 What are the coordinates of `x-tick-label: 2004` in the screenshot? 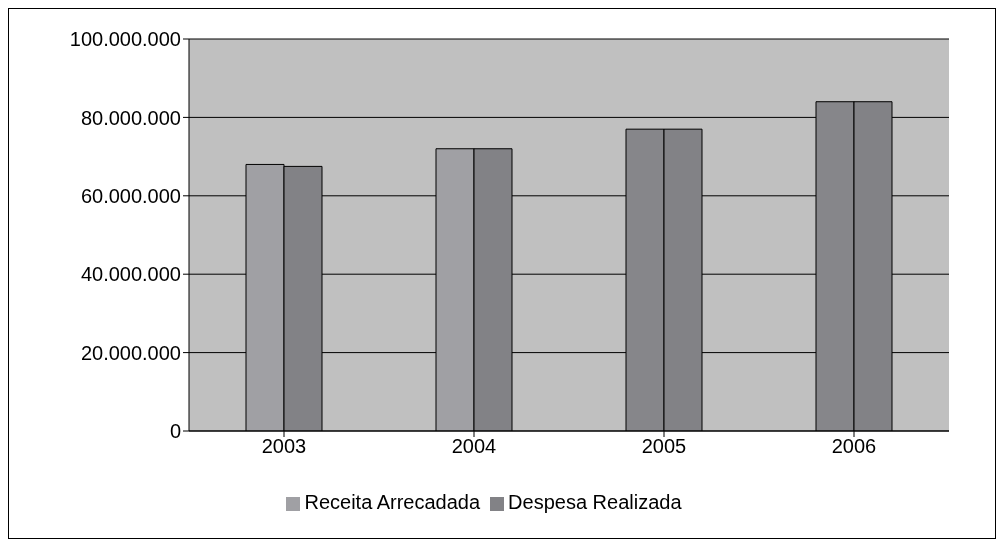 It's located at (474, 446).